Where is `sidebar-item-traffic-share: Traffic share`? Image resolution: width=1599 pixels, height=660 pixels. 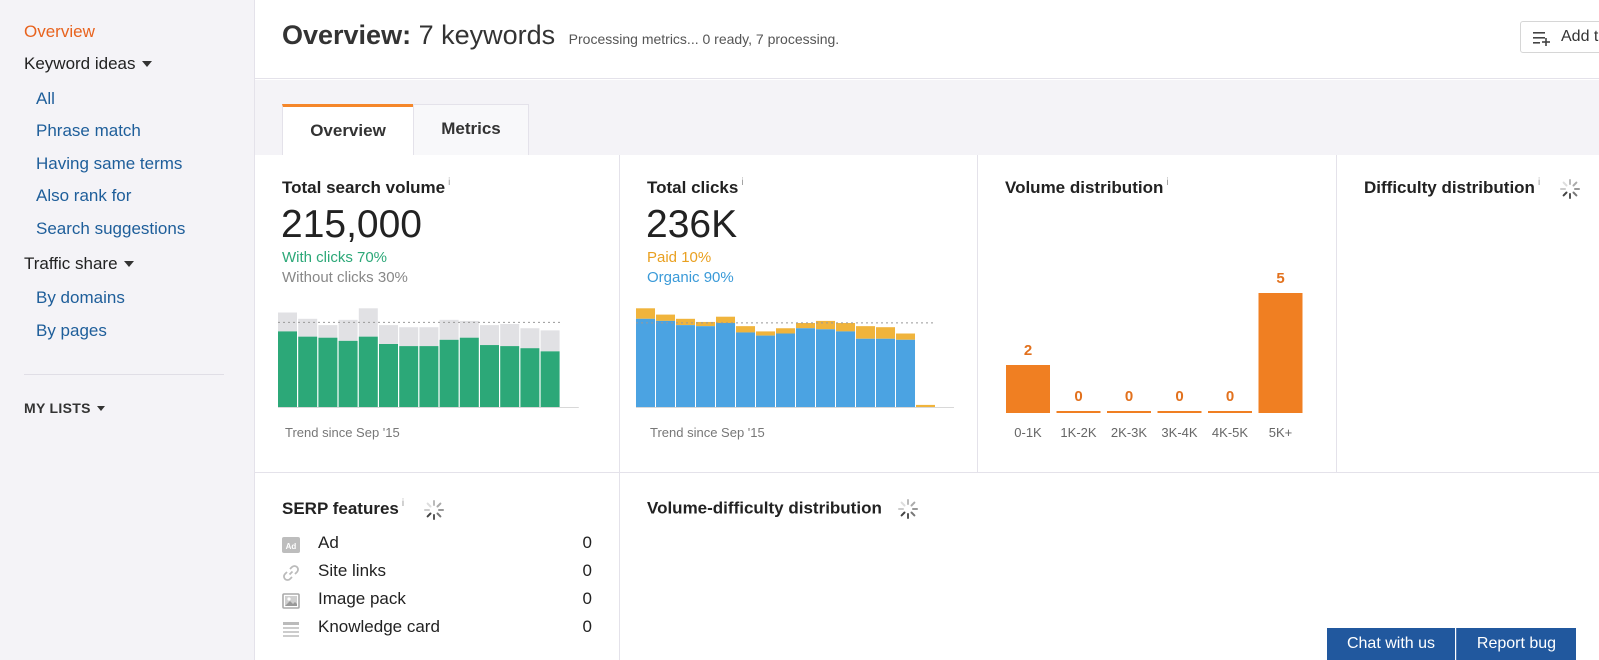 sidebar-item-traffic-share: Traffic share is located at coordinates (79, 264).